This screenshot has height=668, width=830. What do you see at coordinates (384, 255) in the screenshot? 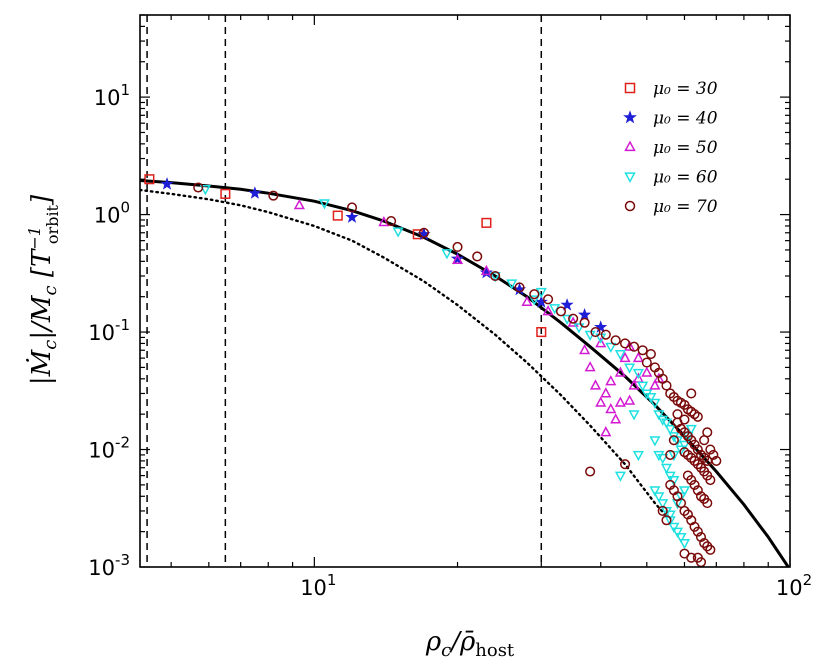
I see `series-star` at bounding box center [384, 255].